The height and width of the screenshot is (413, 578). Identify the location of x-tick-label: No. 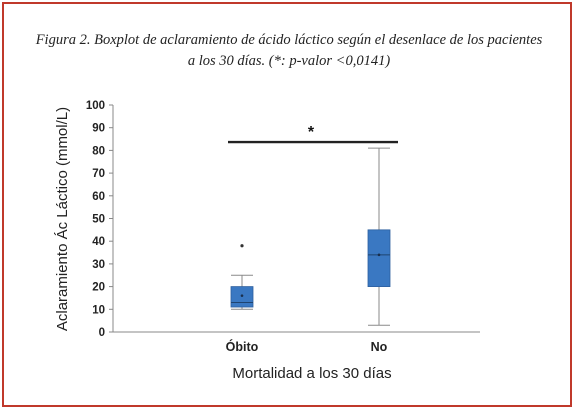
(379, 347).